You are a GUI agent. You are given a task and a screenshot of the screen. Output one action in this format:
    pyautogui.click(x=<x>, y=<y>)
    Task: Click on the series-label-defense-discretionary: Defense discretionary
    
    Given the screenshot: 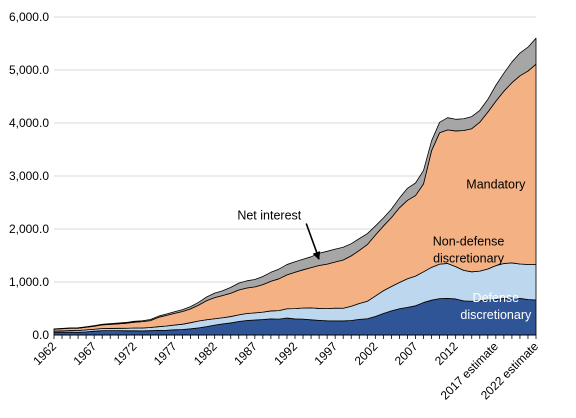 What is the action you would take?
    pyautogui.click(x=496, y=306)
    